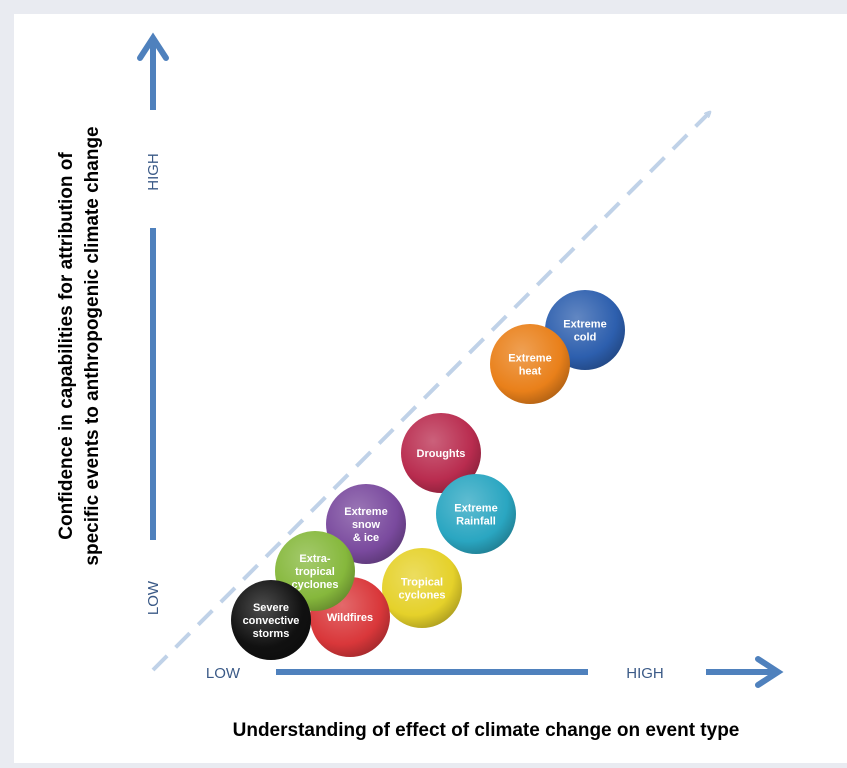 The image size is (847, 768). I want to click on bubble-label: Tropical cyclones, so click(421, 589).